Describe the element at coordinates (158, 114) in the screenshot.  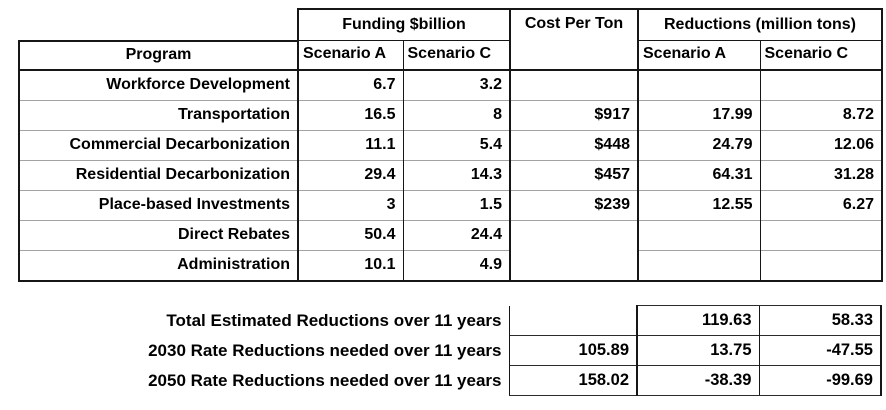
I see `program-cell: Transportation` at that location.